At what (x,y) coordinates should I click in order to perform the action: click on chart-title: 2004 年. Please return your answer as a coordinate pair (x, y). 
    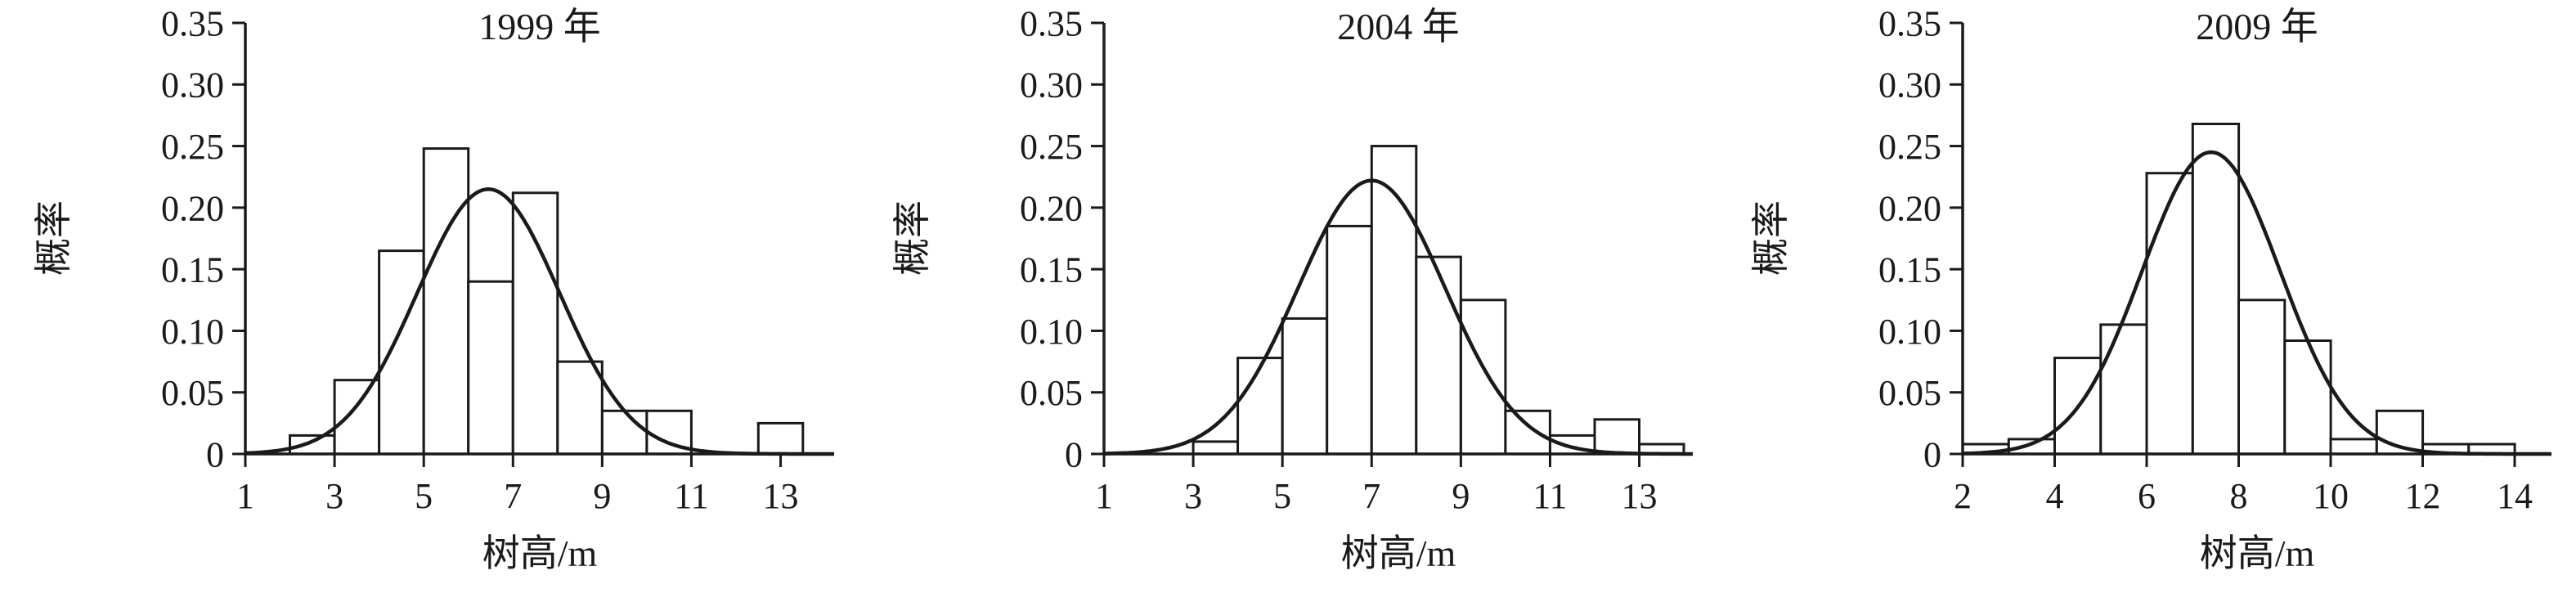
    Looking at the image, I should click on (1399, 27).